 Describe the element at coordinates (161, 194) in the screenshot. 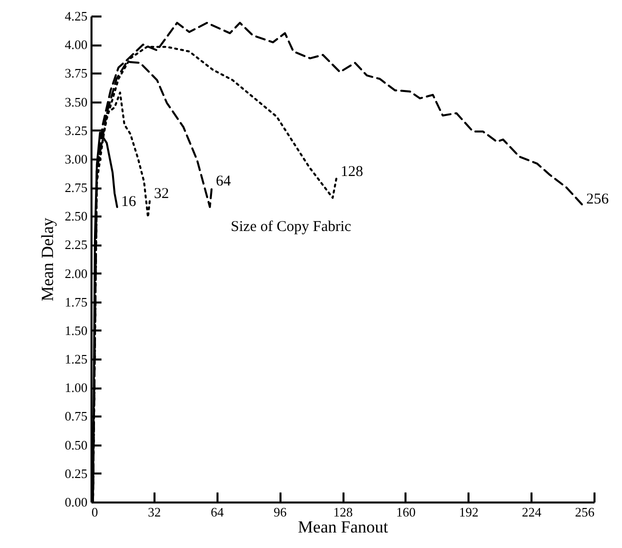

I see `series-label: 32` at that location.